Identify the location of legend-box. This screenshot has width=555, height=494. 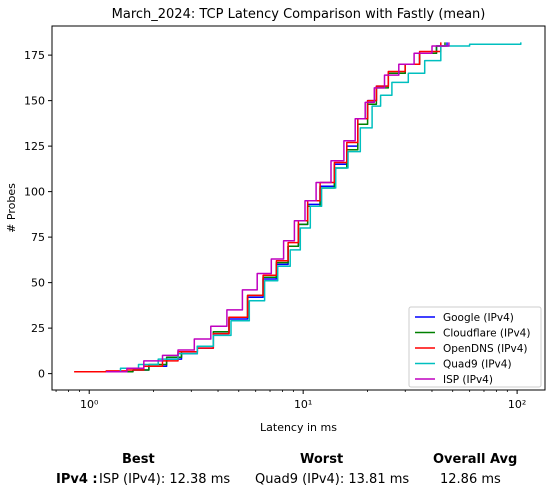
(475, 347).